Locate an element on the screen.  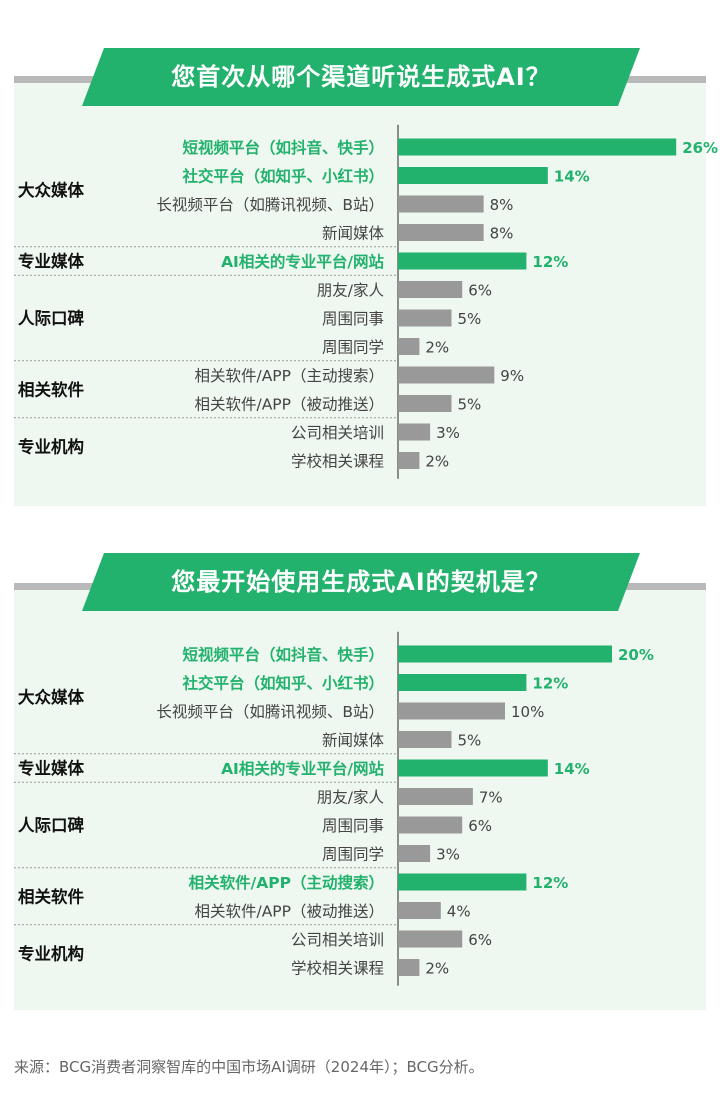
source-note: 来源：BCG消费者洞察智库的中国市场AI调研（2024年）；BCG分析。 is located at coordinates (249, 1067).